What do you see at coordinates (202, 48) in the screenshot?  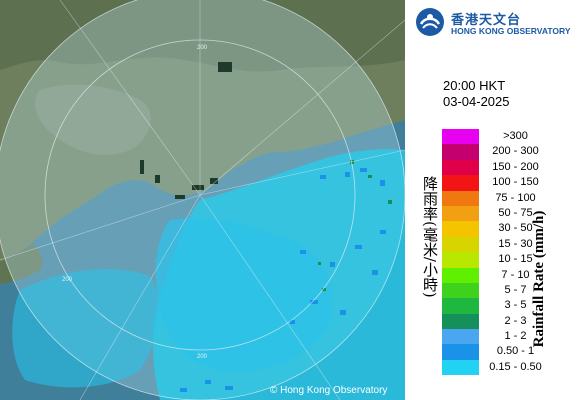 I see `ring-label-north: 200` at bounding box center [202, 48].